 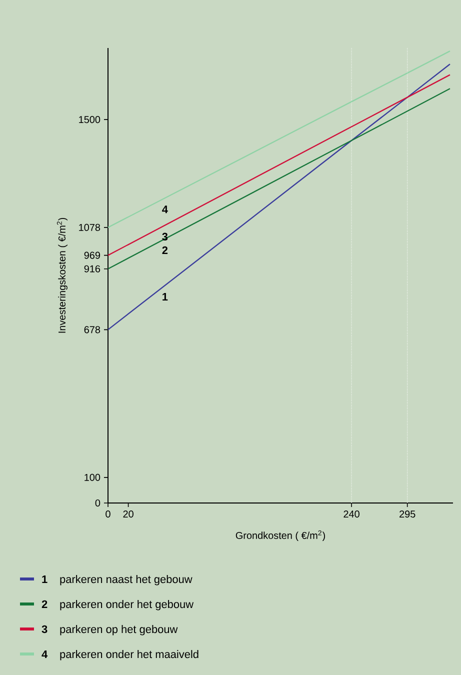 What do you see at coordinates (45, 654) in the screenshot?
I see `text: 4` at bounding box center [45, 654].